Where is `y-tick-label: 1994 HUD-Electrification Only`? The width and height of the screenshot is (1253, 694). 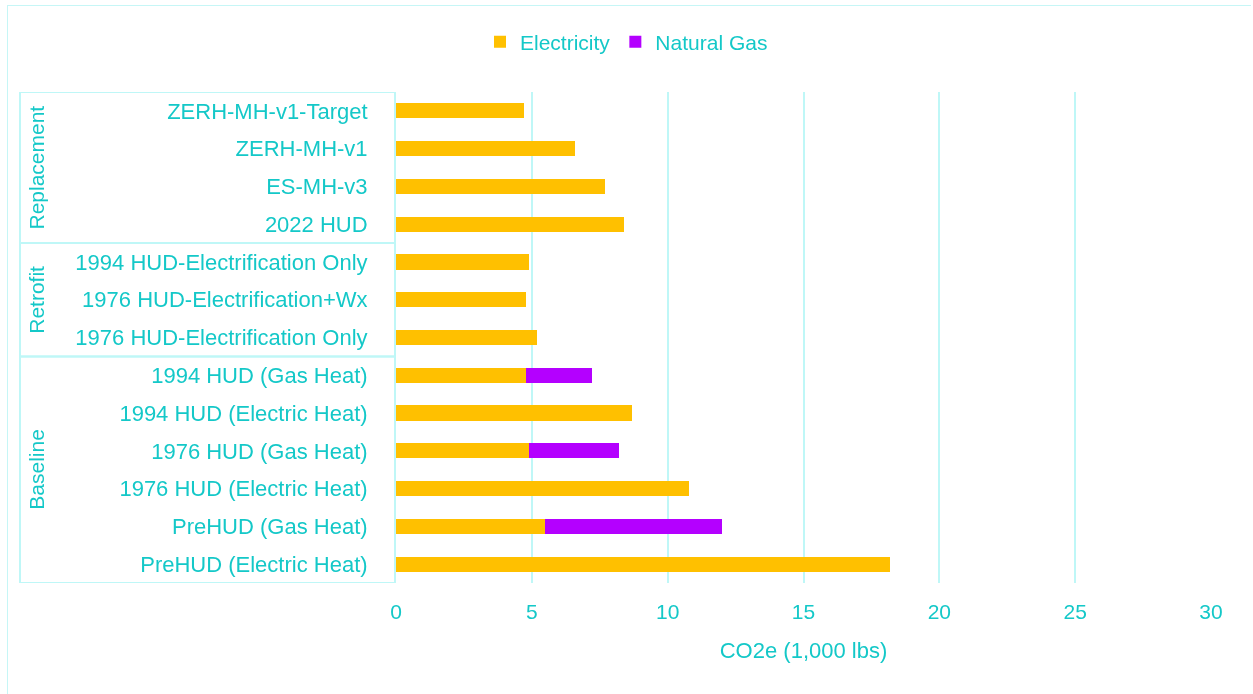
y-tick-label: 1994 HUD-Electrification Only is located at coordinates (221, 262).